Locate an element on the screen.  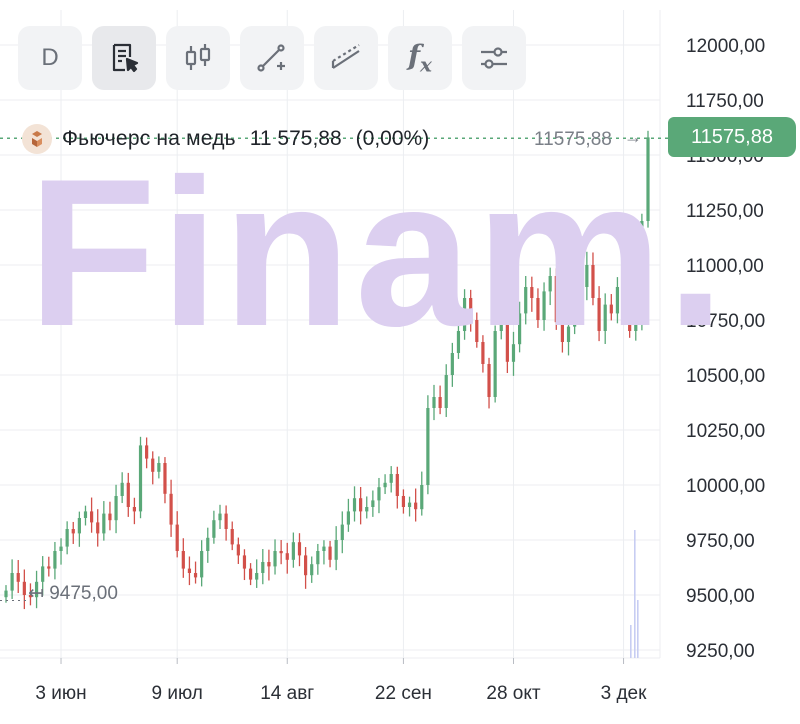
x-axis: 3 июн 9 июл 14 авг 22 сен 28 окт 3 дек is located at coordinates (341, 681).